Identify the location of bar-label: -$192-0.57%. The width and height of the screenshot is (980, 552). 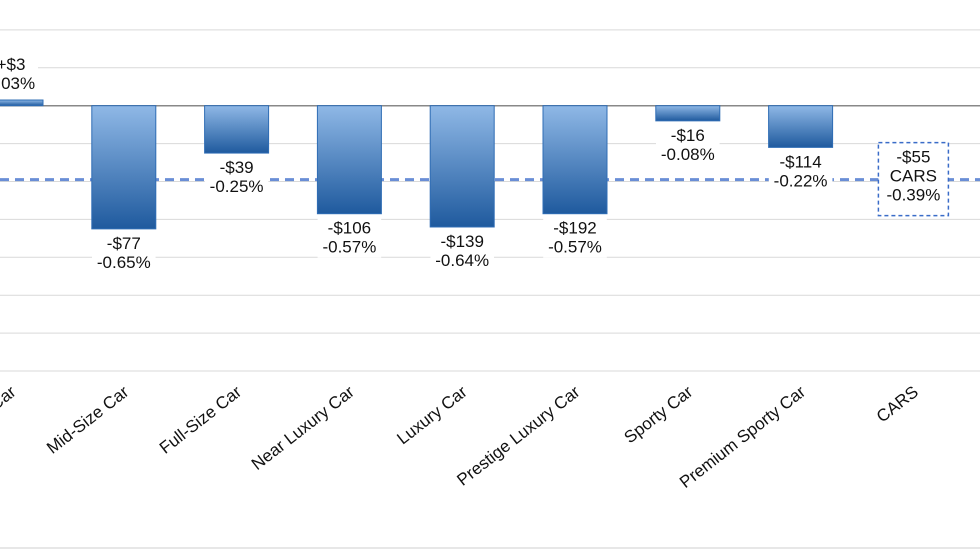
(575, 237).